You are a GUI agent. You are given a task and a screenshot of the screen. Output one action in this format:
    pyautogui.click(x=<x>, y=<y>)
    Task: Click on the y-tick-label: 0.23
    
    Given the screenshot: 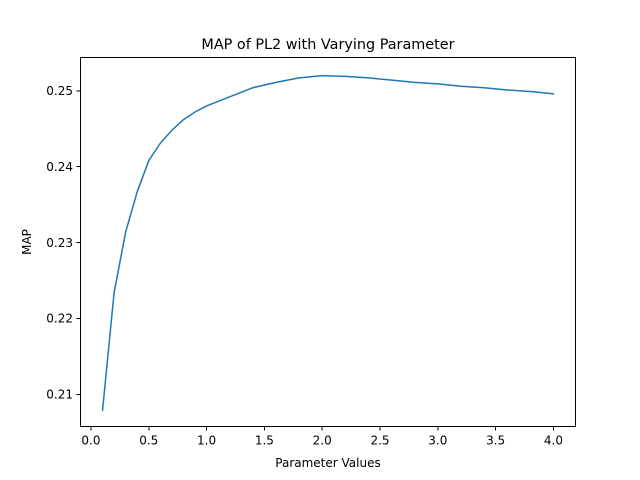 What is the action you would take?
    pyautogui.click(x=59, y=243)
    